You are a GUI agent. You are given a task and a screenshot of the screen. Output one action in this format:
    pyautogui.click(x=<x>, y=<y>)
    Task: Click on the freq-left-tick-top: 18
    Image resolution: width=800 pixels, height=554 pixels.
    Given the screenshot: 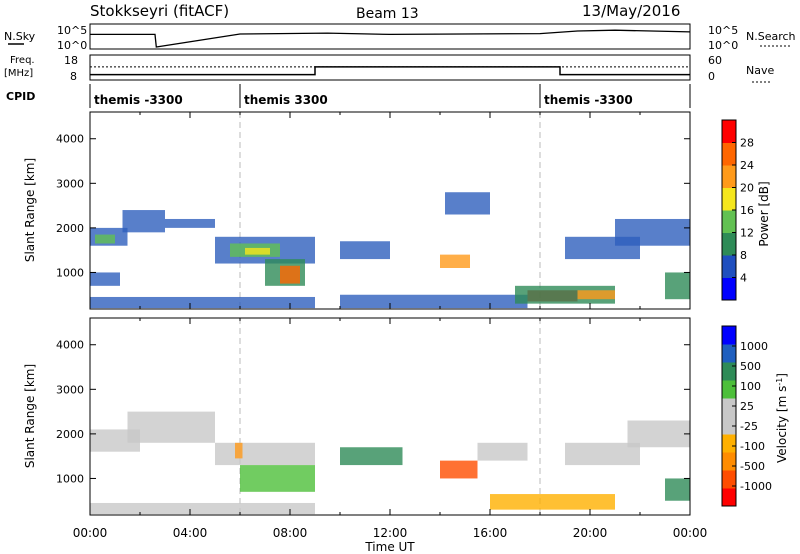 What is the action you would take?
    pyautogui.click(x=71, y=60)
    